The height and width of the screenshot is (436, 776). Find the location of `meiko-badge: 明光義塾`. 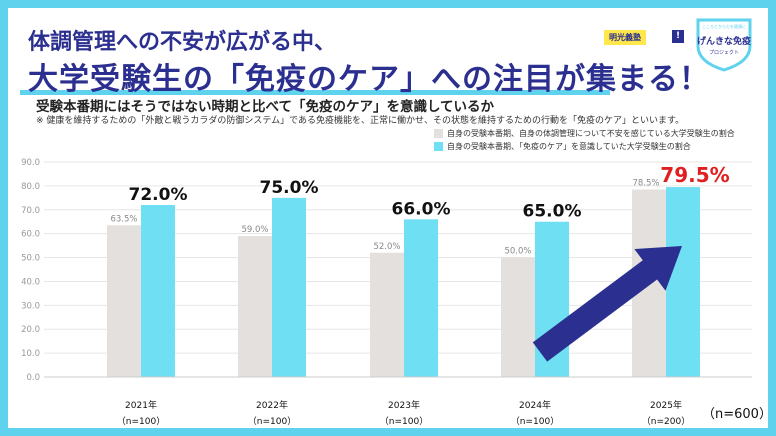

meiko-badge: 明光義塾 is located at coordinates (625, 37).